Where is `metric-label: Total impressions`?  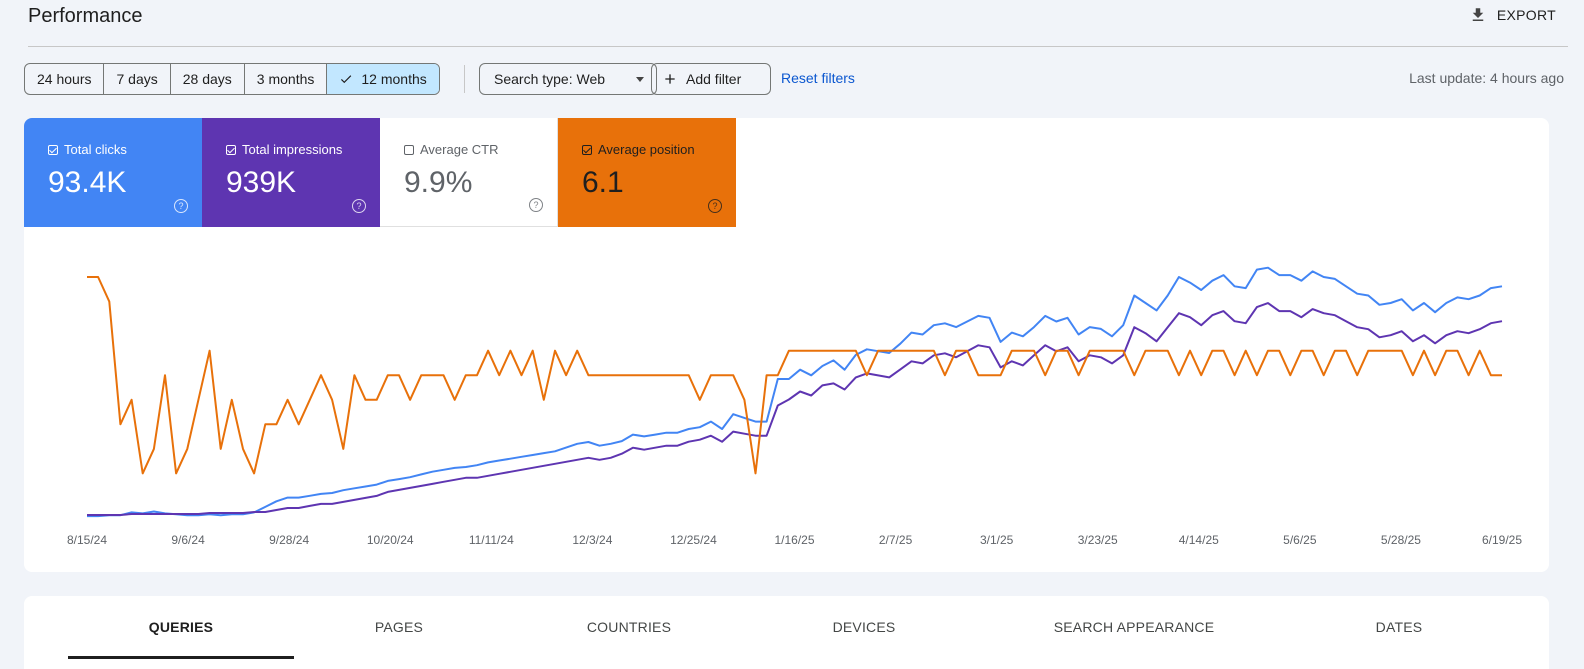
metric-label: Total impressions is located at coordinates (292, 149).